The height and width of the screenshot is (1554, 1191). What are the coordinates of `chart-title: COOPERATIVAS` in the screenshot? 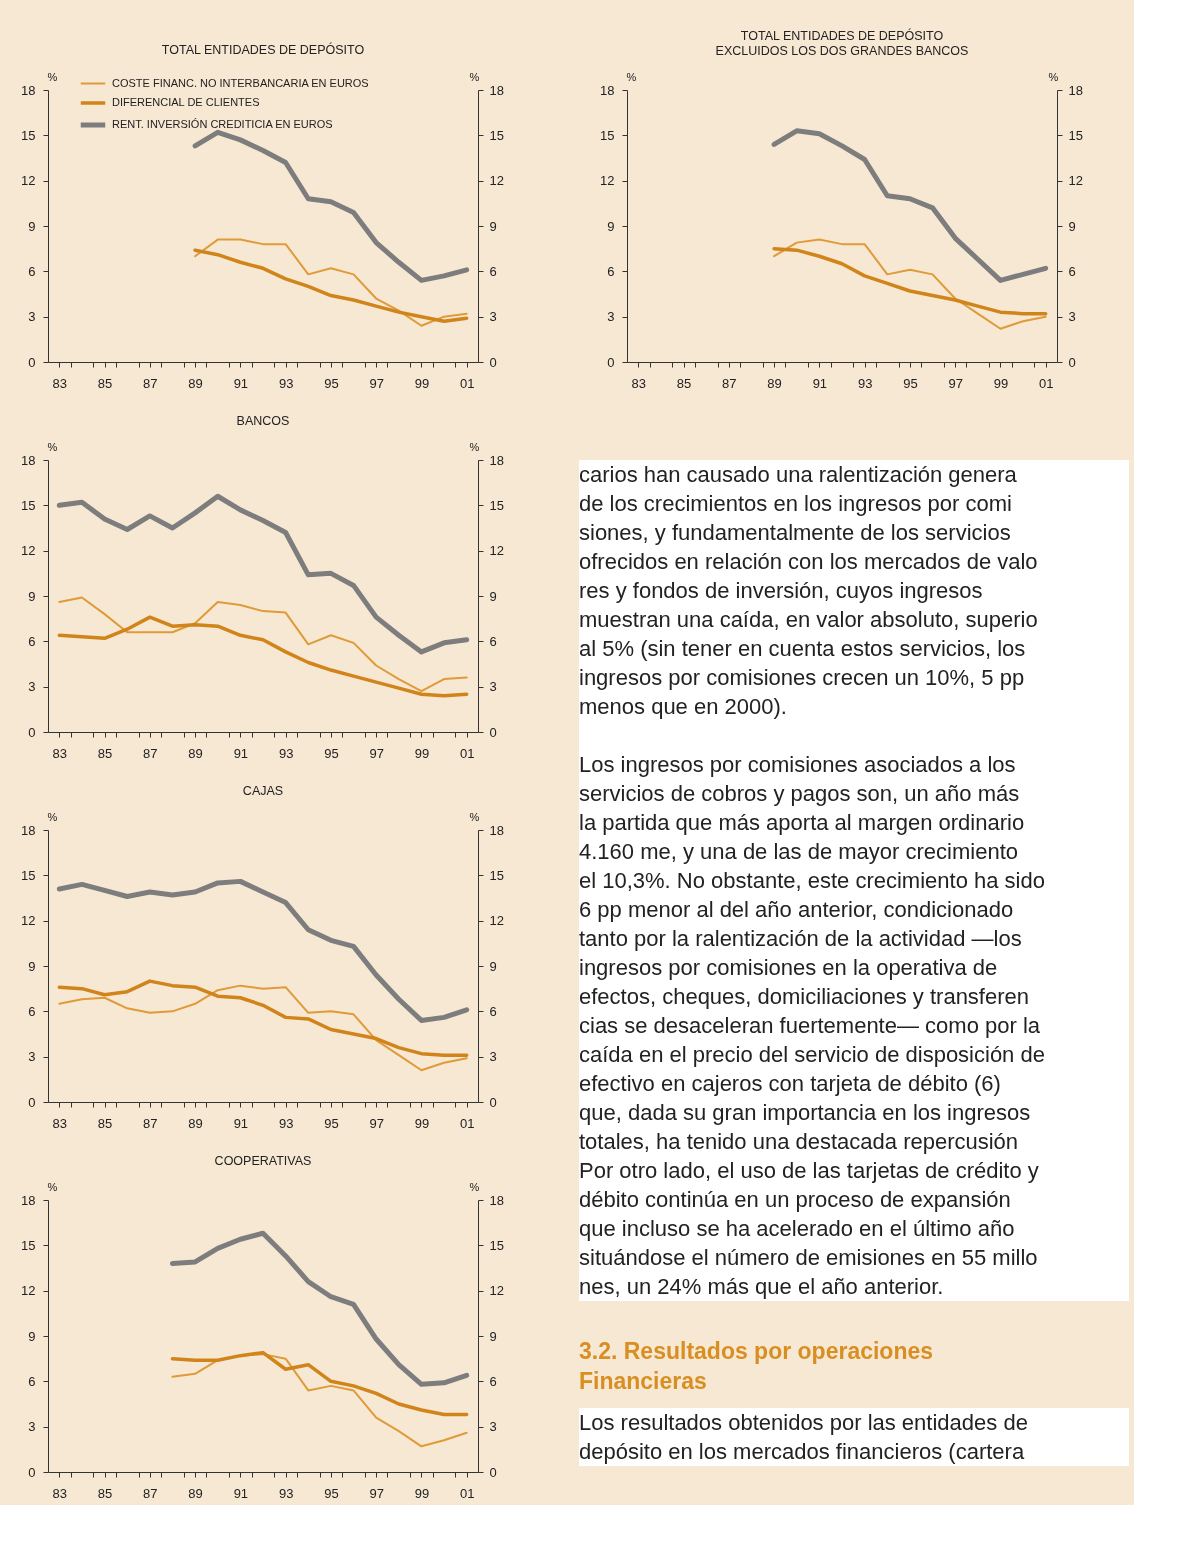 It's located at (263, 1160).